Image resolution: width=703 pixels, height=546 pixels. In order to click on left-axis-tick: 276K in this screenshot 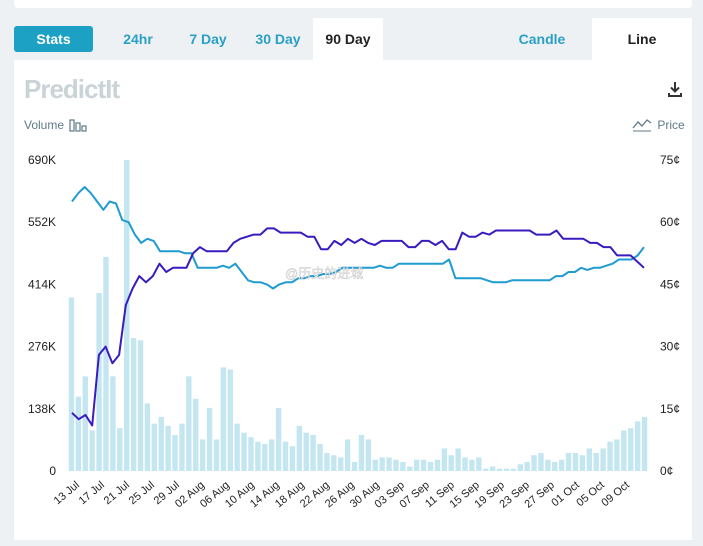, I will do `click(42, 347)`.